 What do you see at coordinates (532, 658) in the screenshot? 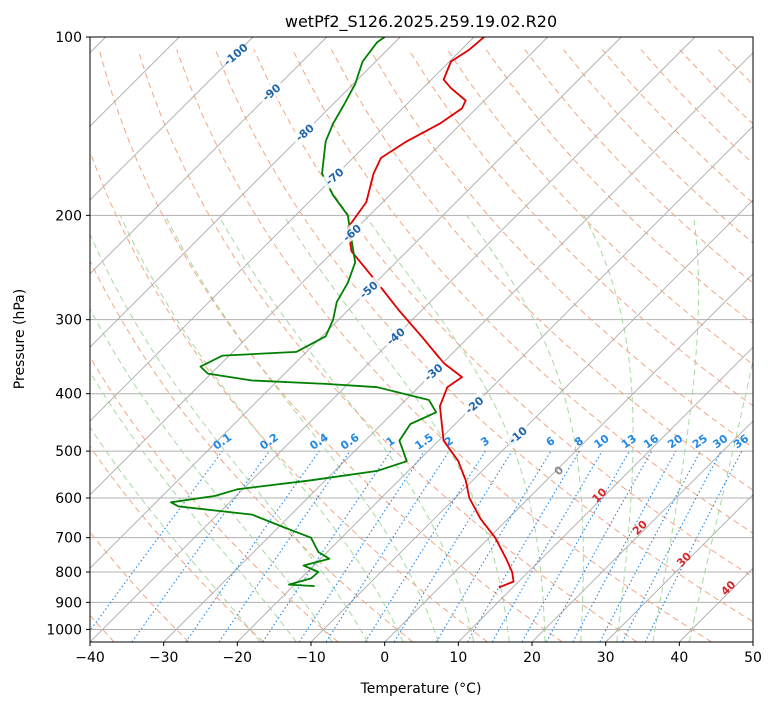
I see `x-tick-label: 20` at bounding box center [532, 658].